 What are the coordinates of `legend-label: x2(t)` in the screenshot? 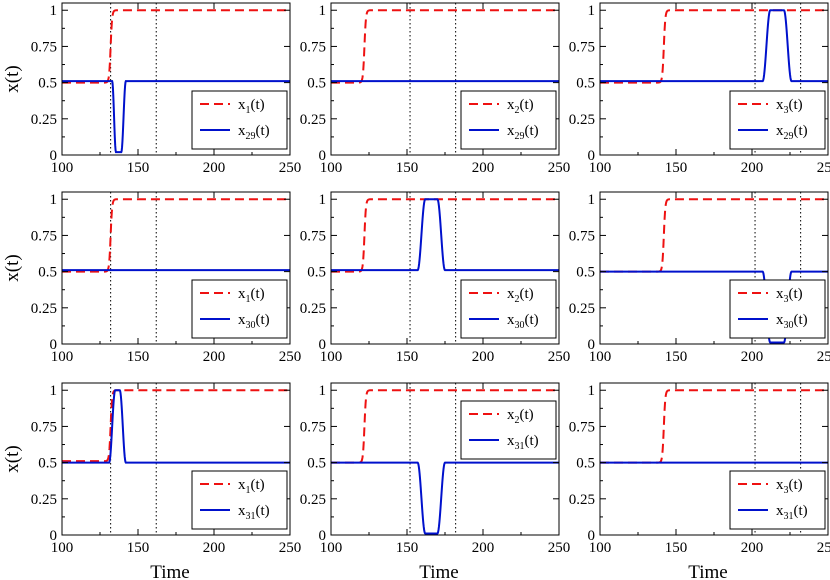 It's located at (520, 106).